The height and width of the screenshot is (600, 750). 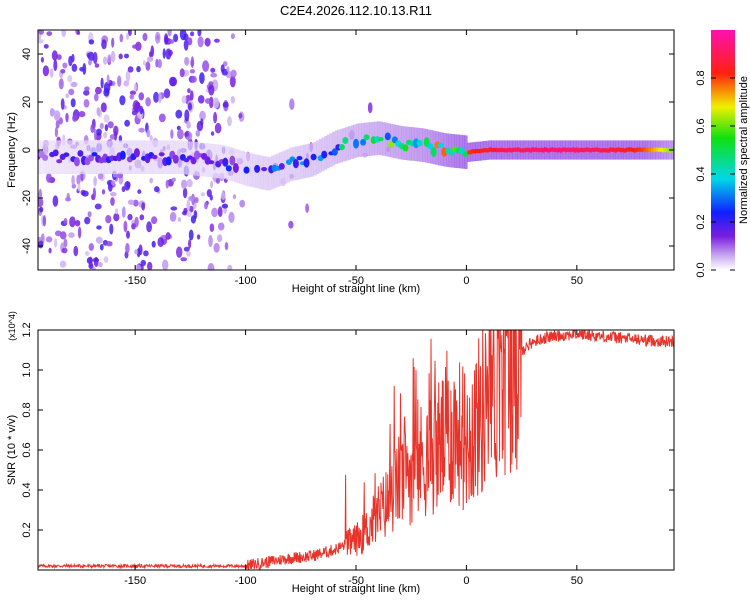 What do you see at coordinates (701, 269) in the screenshot?
I see `colorbar-tick-label: 0.0` at bounding box center [701, 269].